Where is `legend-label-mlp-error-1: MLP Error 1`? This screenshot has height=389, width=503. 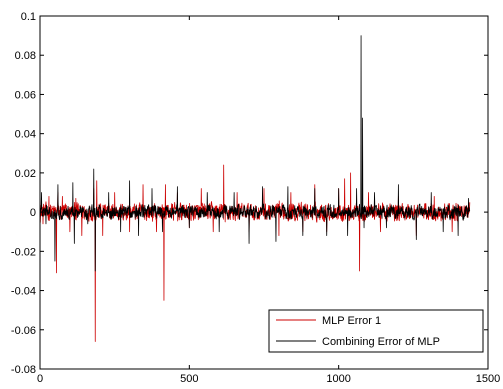 legend-label-mlp-error-1: MLP Error 1 is located at coordinates (351, 321).